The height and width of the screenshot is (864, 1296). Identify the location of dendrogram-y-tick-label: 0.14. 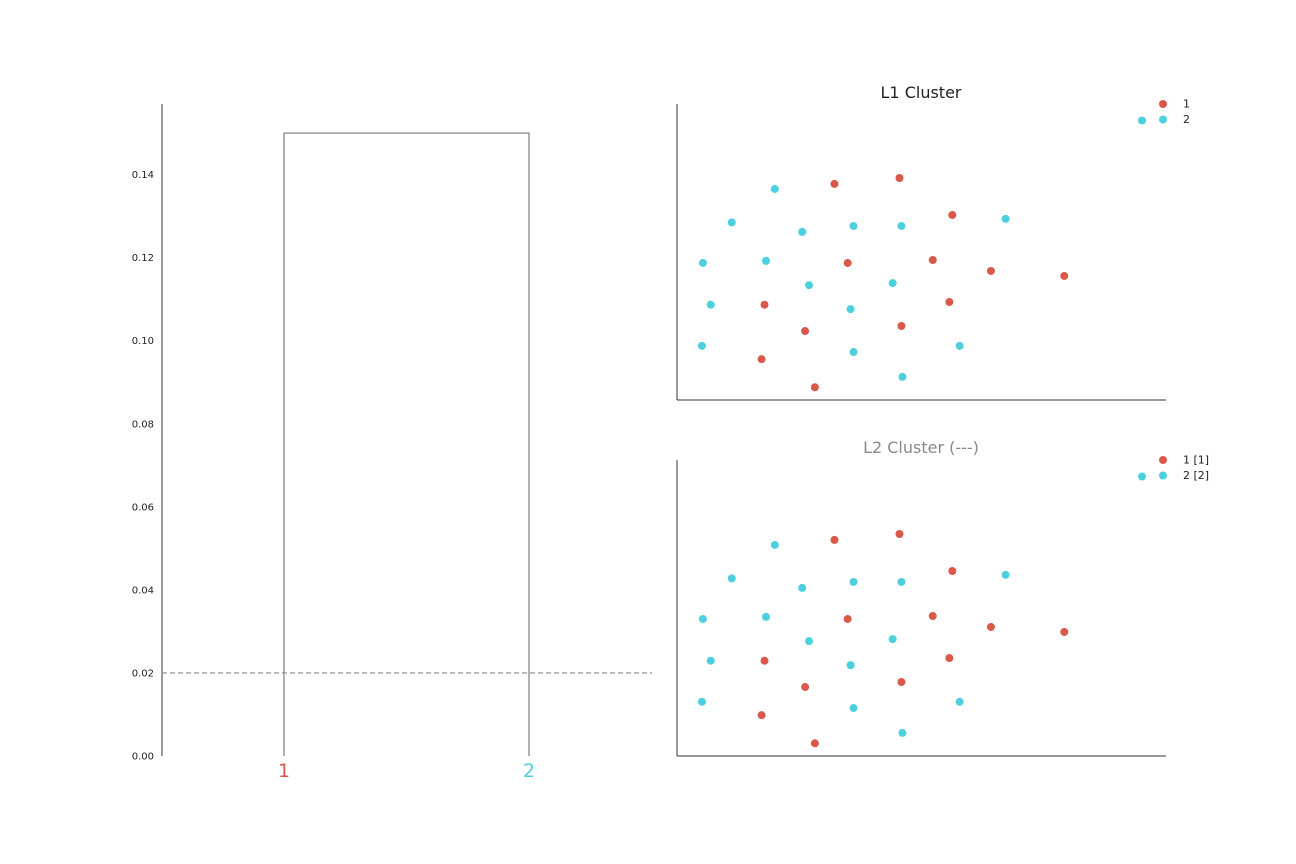
(143, 175).